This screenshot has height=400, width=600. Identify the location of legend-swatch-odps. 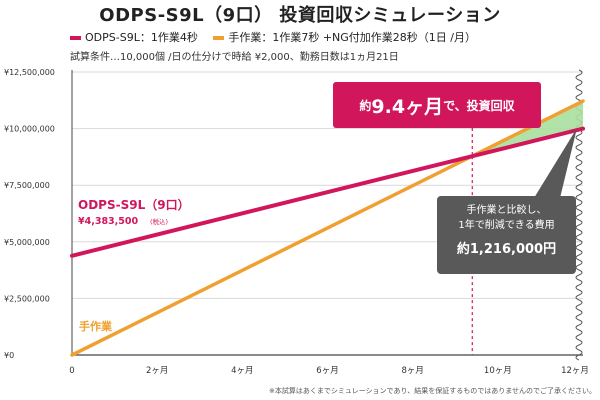
(75, 38).